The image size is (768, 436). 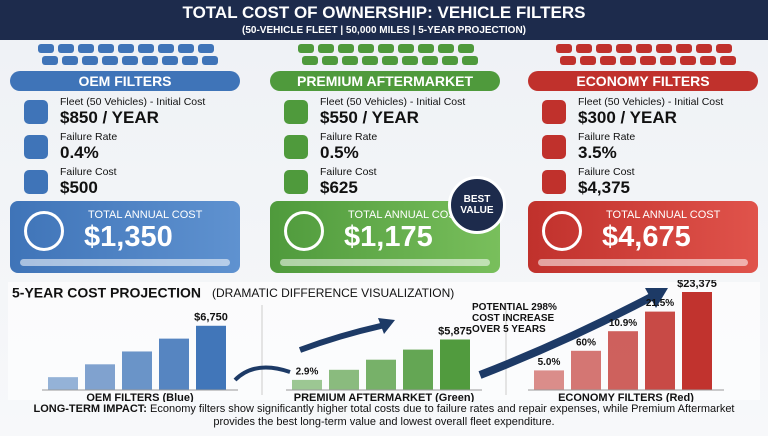 What do you see at coordinates (211, 318) in the screenshot?
I see `end-label: $6,750` at bounding box center [211, 318].